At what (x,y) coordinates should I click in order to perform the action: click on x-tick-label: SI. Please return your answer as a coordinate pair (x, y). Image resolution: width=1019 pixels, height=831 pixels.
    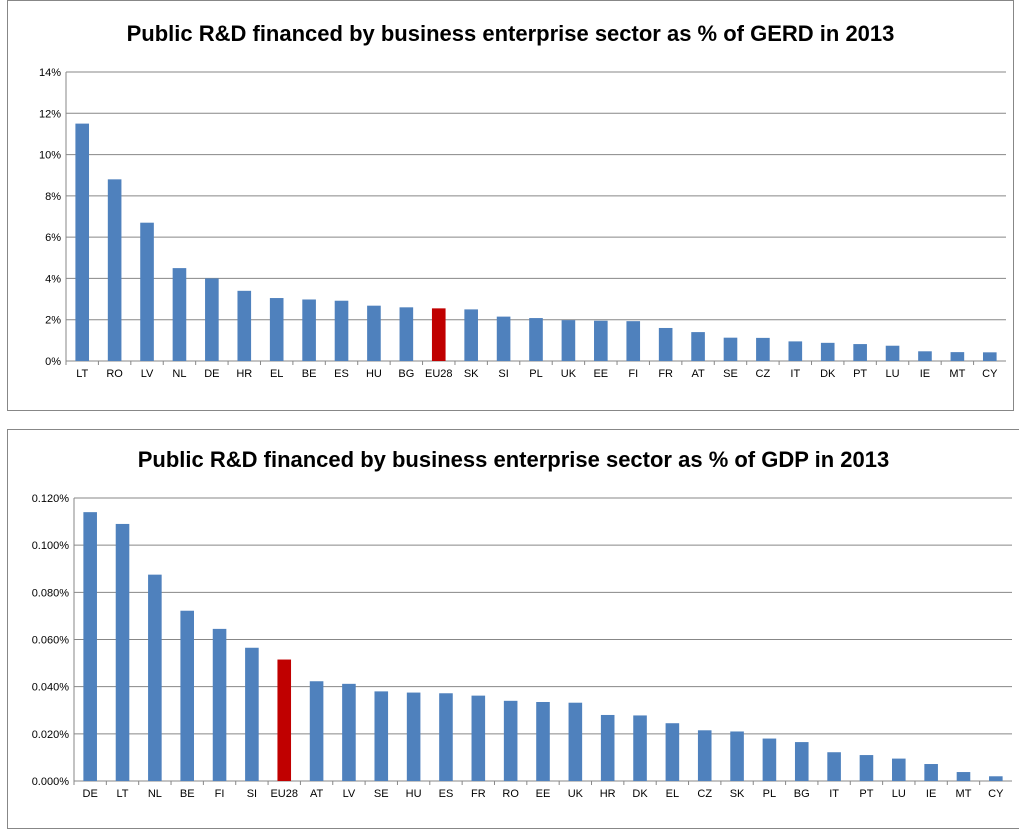
    Looking at the image, I should click on (252, 794).